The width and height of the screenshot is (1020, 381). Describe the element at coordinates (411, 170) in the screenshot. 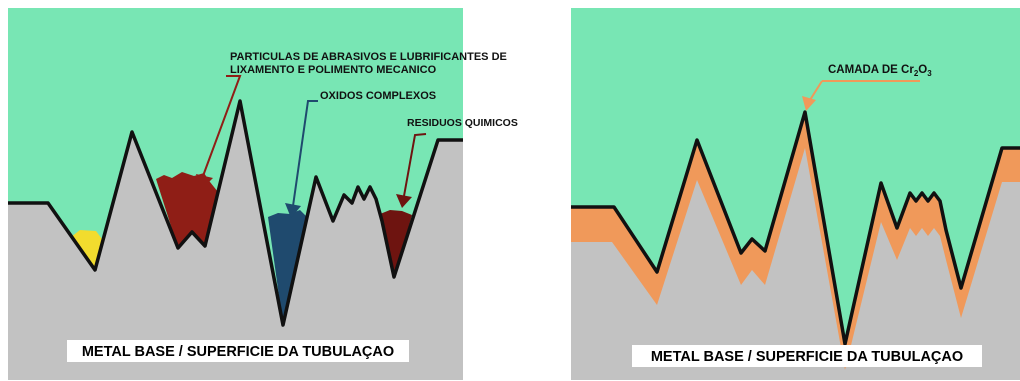

I see `residues-arrow` at that location.